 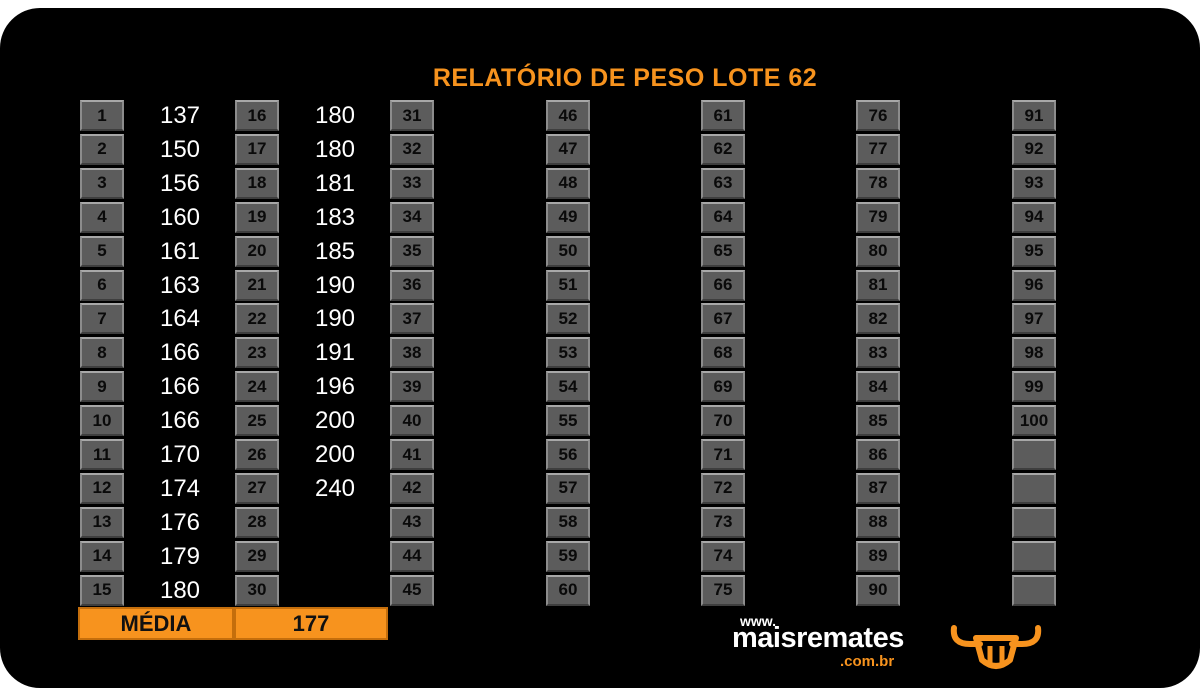 I want to click on lot-number-cell: 48, so click(x=568, y=183).